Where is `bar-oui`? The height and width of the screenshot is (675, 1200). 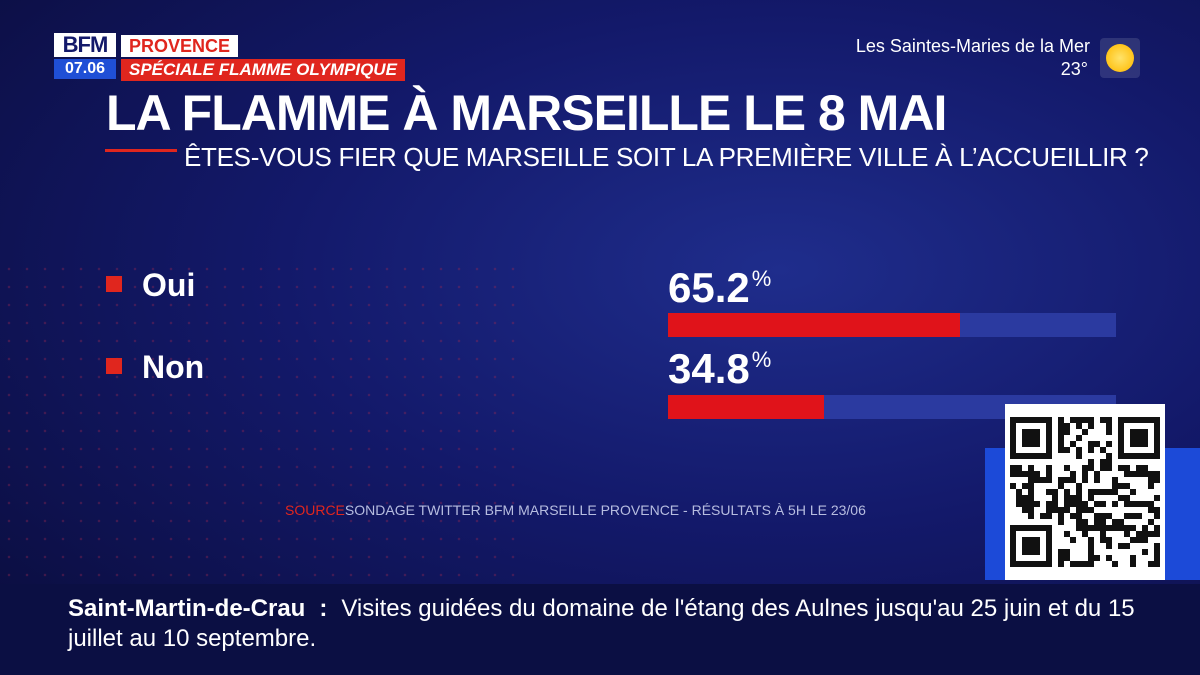 bar-oui is located at coordinates (814, 325).